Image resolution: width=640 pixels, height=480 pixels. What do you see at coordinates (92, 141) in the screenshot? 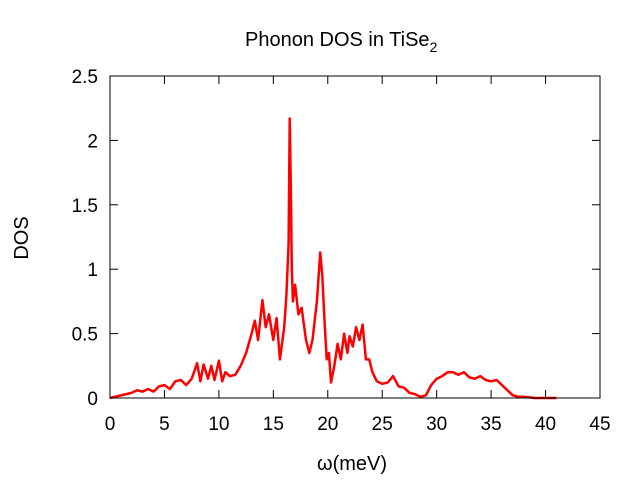
I see `y-tick-label: 2` at bounding box center [92, 141].